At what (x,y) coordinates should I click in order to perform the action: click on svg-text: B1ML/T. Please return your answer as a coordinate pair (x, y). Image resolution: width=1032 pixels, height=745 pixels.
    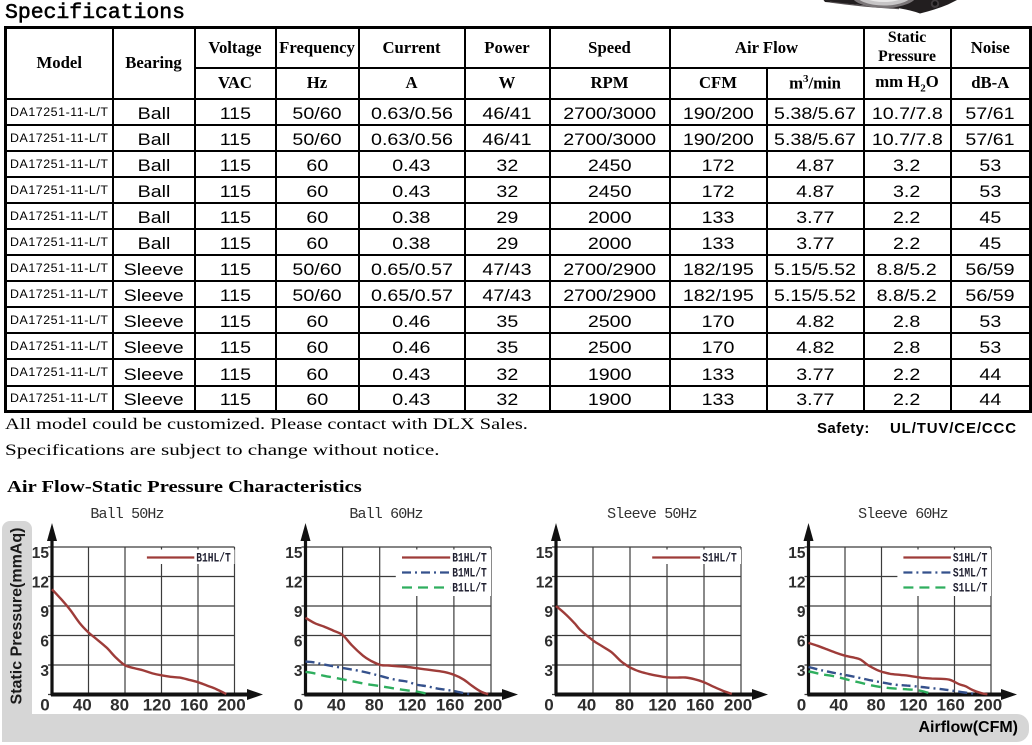
    Looking at the image, I should click on (469, 573).